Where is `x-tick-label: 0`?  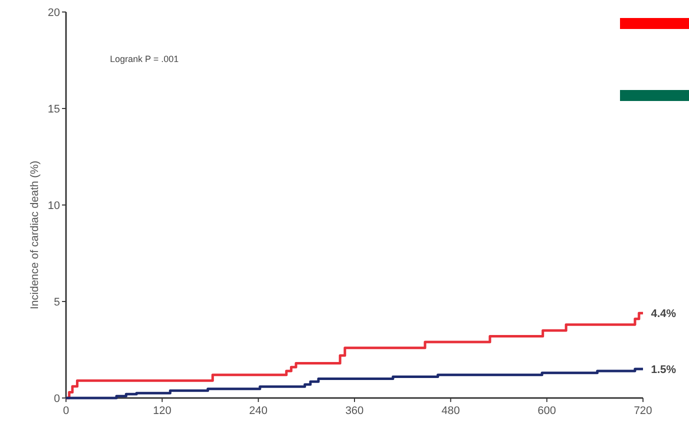 x-tick-label: 0 is located at coordinates (66, 411).